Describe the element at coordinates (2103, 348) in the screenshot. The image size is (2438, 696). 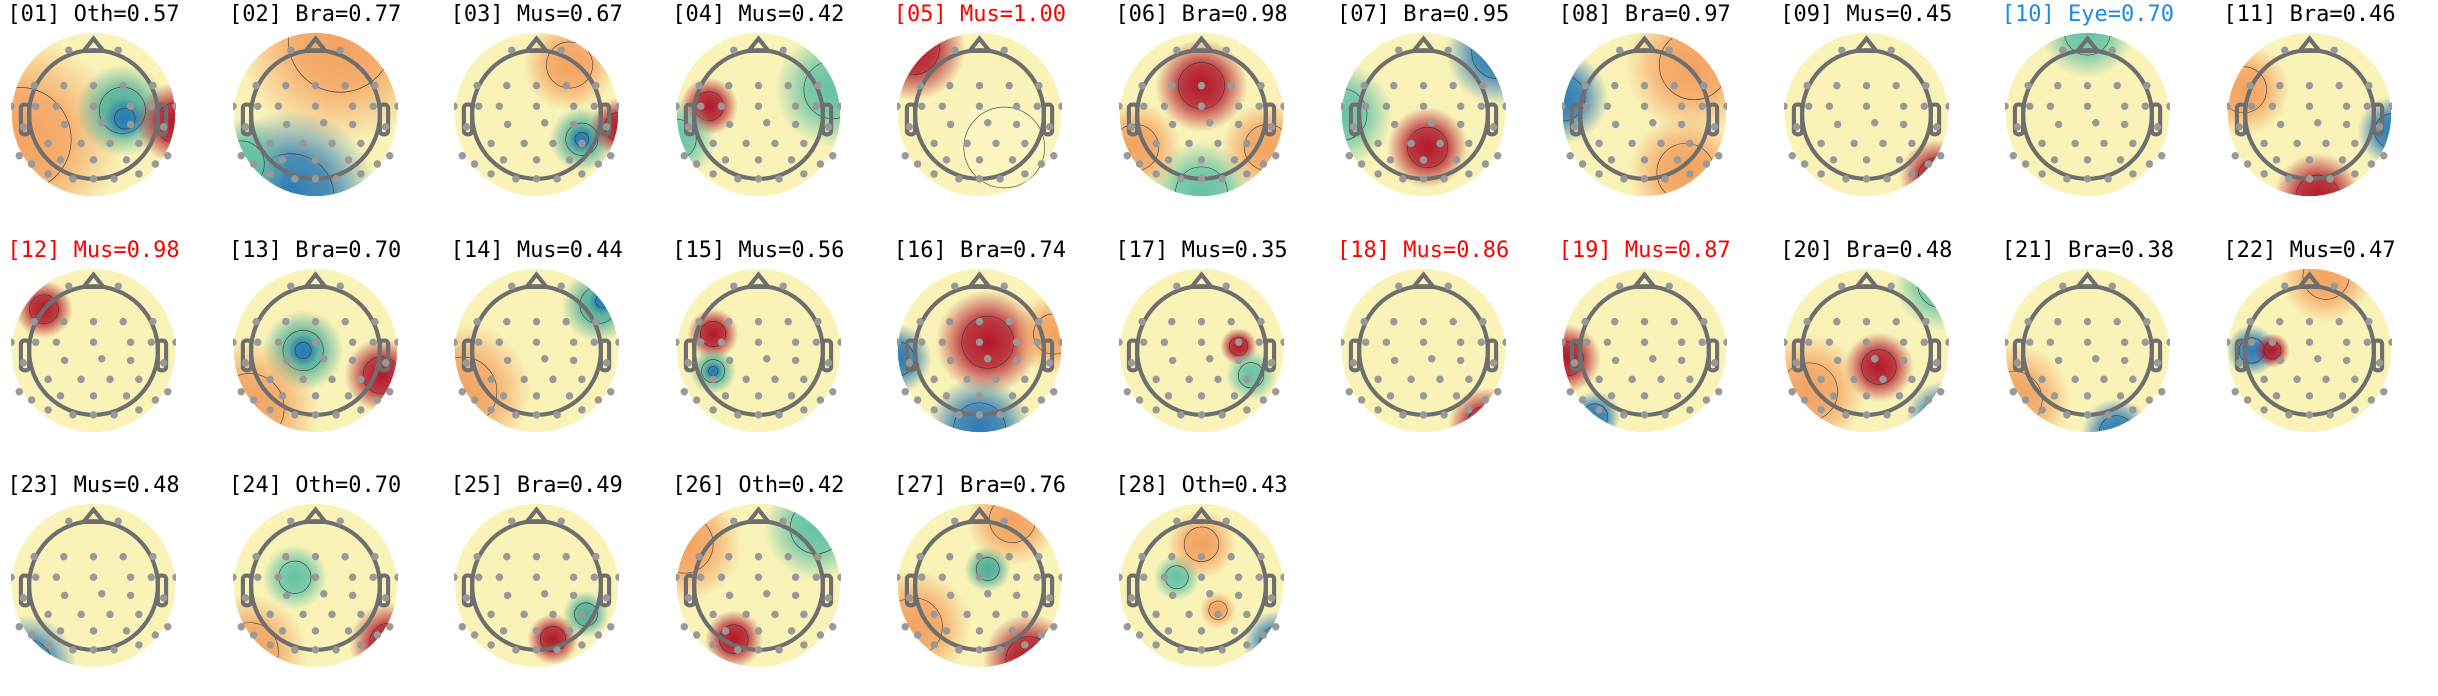
I see `component-topomap: [21] Bra=0.38` at that location.